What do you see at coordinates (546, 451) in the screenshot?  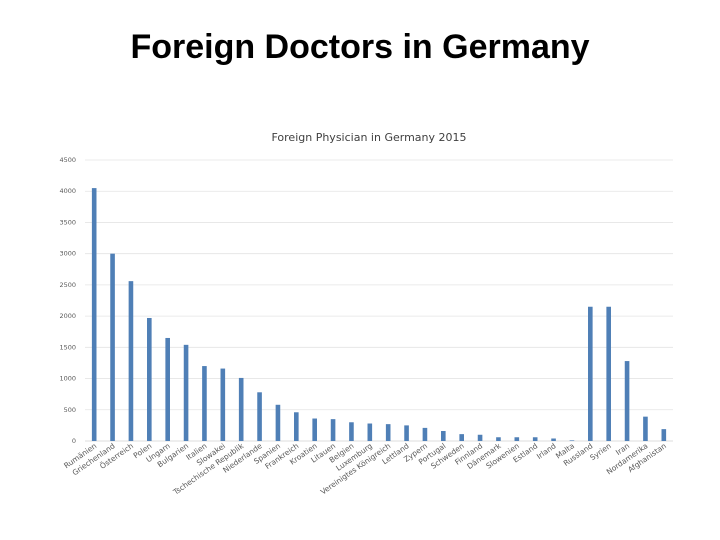 I see `x-tick-label: Irland` at bounding box center [546, 451].